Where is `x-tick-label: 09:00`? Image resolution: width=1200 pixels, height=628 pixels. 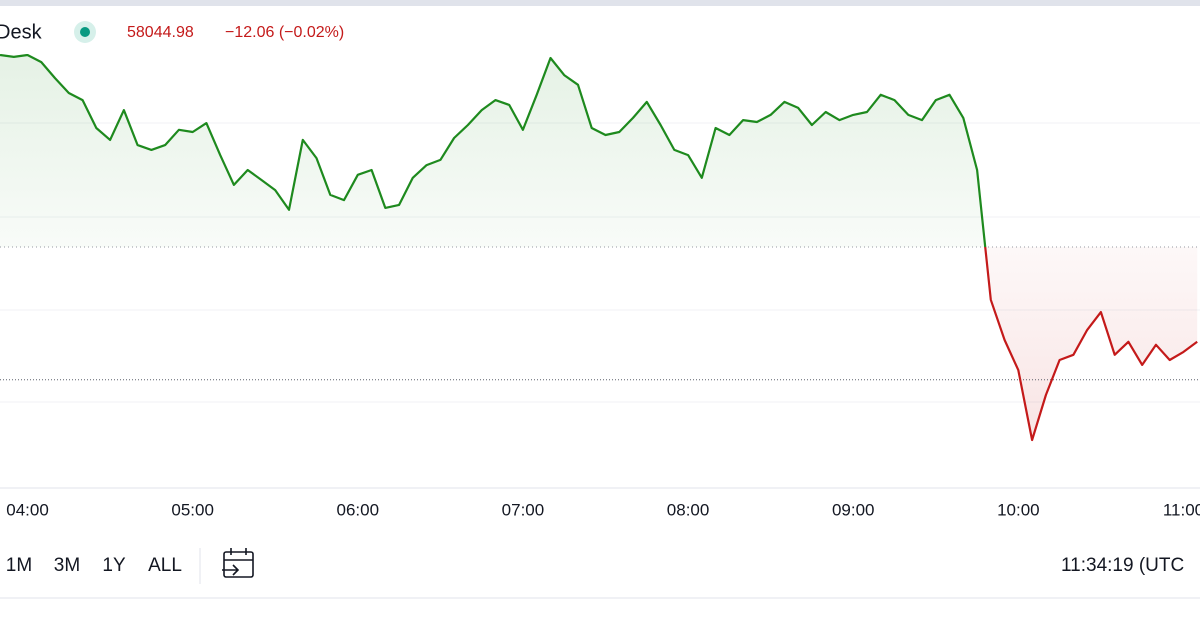
x-tick-label: 09:00 is located at coordinates (853, 509).